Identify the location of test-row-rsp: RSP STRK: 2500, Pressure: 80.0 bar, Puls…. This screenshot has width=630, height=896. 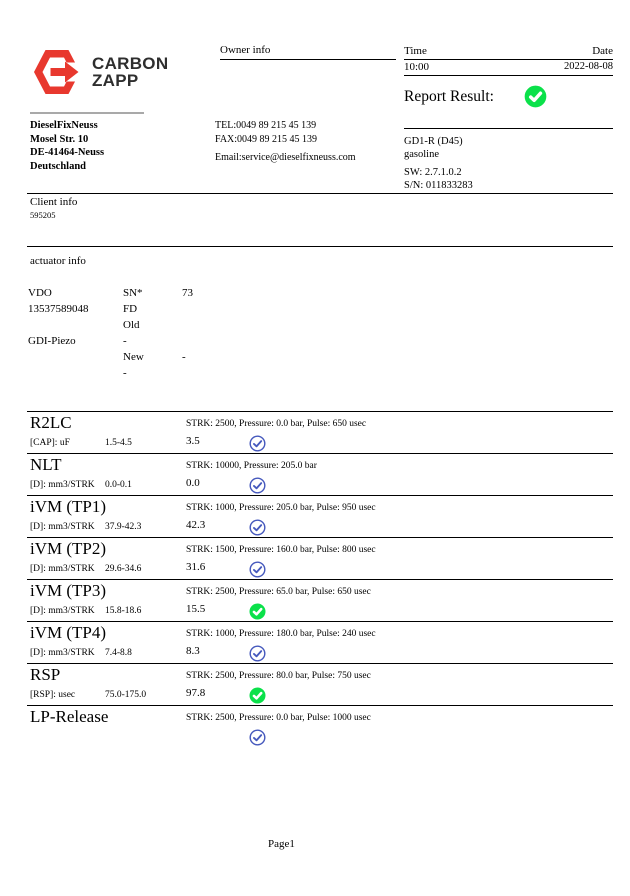
(320, 684).